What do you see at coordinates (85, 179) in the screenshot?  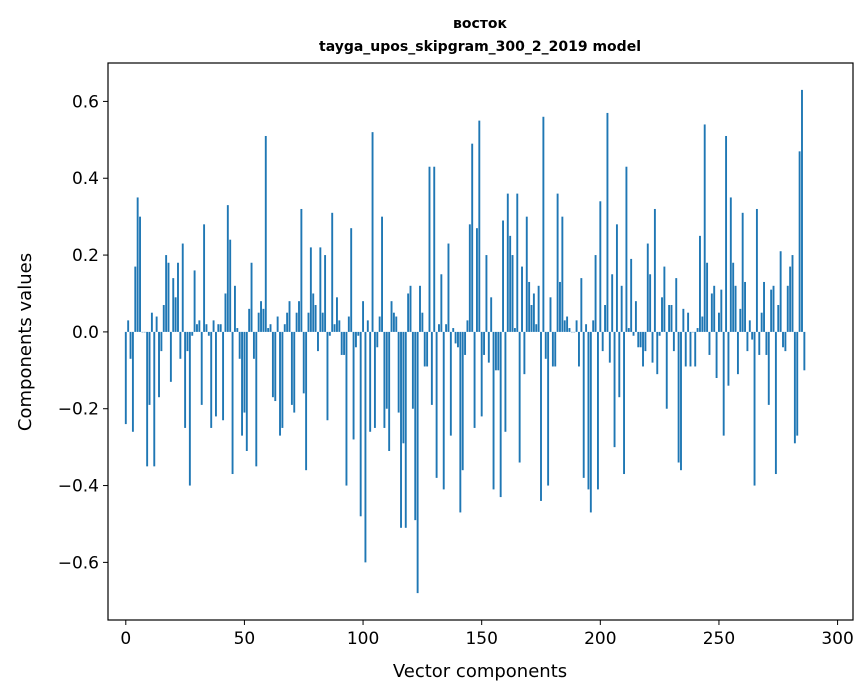 I see `y-tick-label: 0.4` at bounding box center [85, 179].